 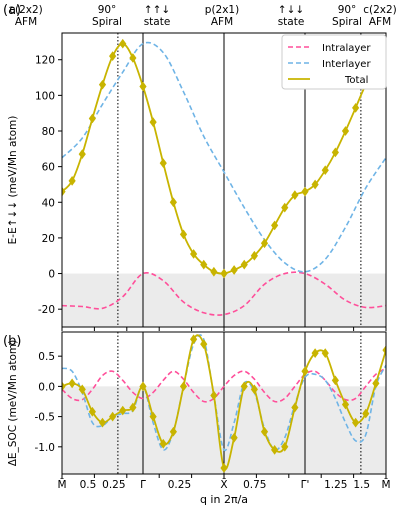 What do you see at coordinates (45, 448) in the screenshot?
I see `y-tick-label-b-0: -1.0` at bounding box center [45, 448].